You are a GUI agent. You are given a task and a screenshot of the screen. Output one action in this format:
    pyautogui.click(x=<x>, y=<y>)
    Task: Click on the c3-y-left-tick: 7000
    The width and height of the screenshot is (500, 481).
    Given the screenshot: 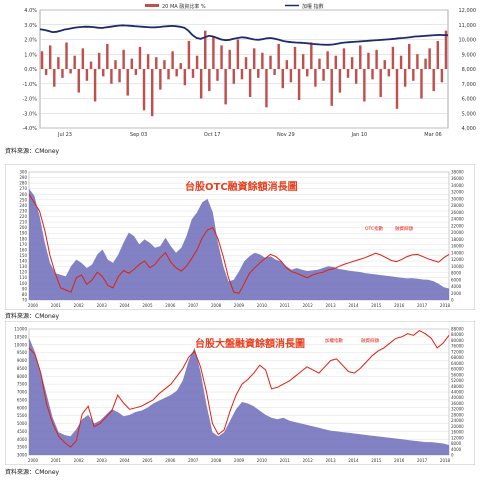 What is the action you would take?
    pyautogui.click(x=22, y=392)
    